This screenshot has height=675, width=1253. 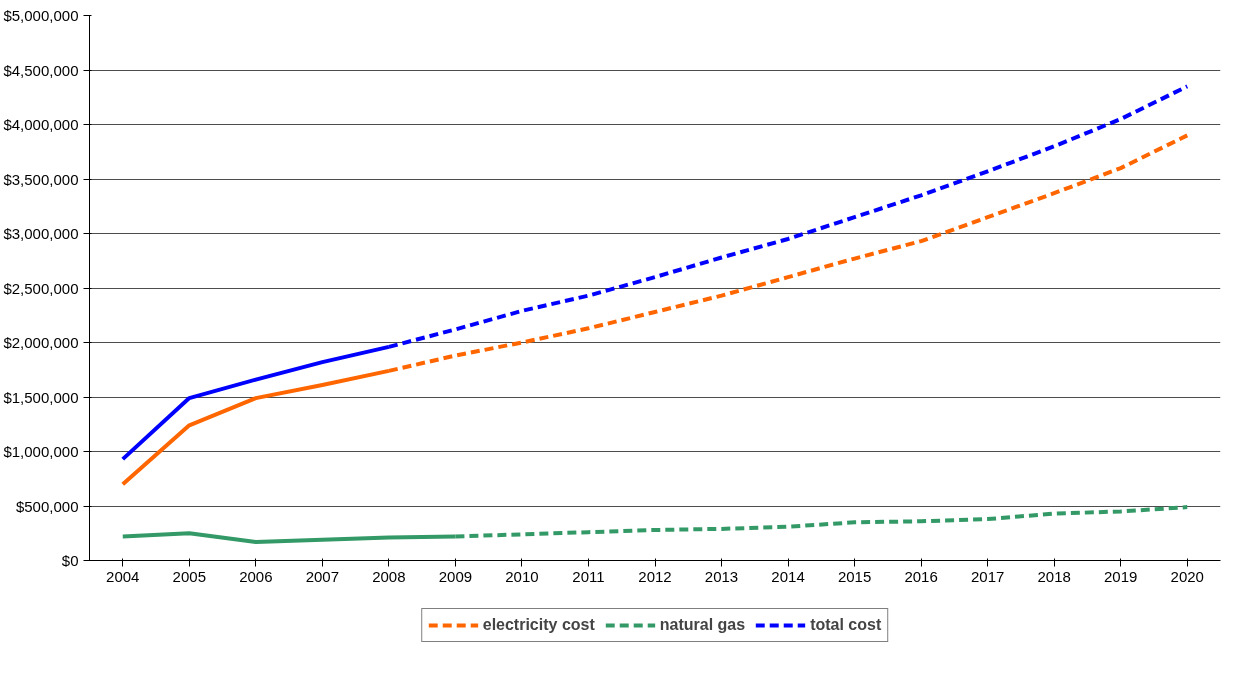 What do you see at coordinates (522, 576) in the screenshot?
I see `x-tick-label: 2010` at bounding box center [522, 576].